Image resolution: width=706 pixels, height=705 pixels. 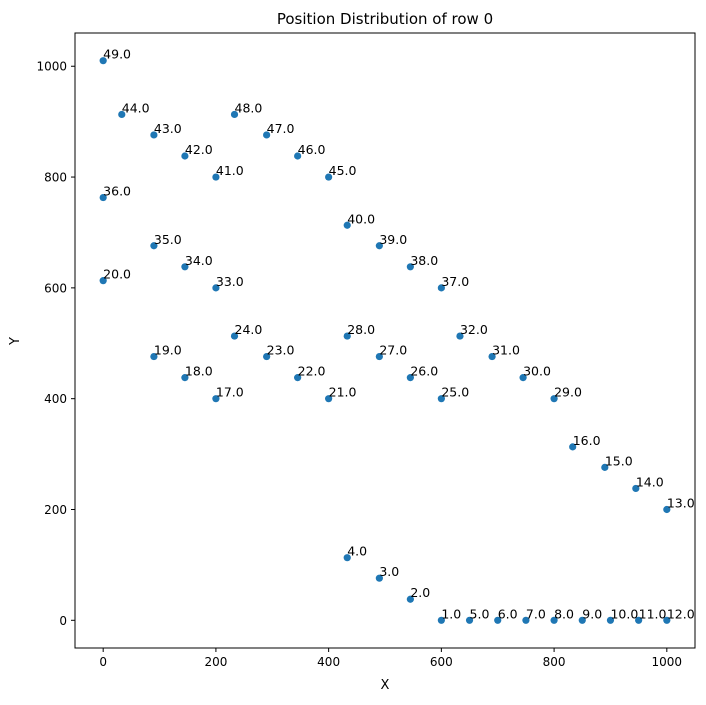 What do you see at coordinates (312, 149) in the screenshot?
I see `data-label: 46.0` at bounding box center [312, 149].